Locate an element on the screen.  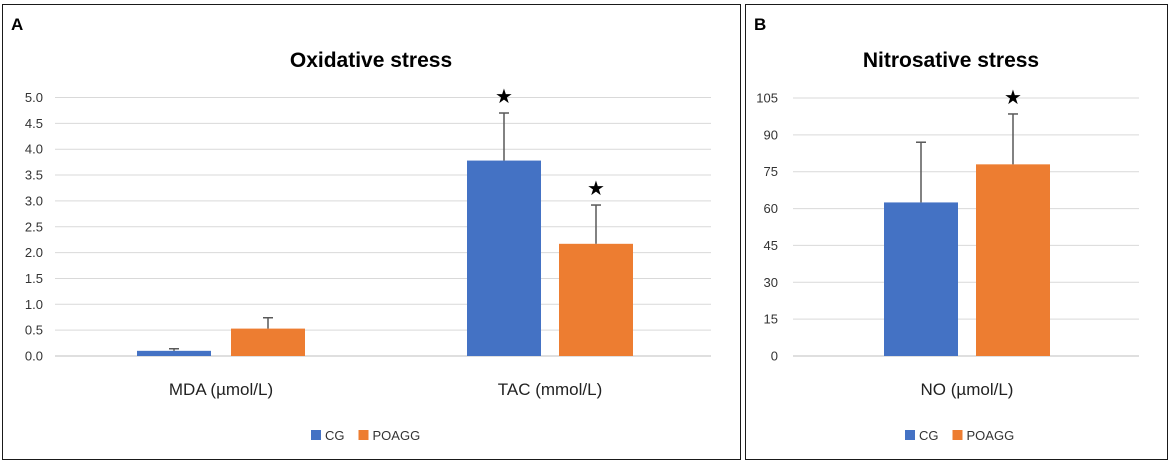
y-tick-label: 45 is located at coordinates (771, 245).